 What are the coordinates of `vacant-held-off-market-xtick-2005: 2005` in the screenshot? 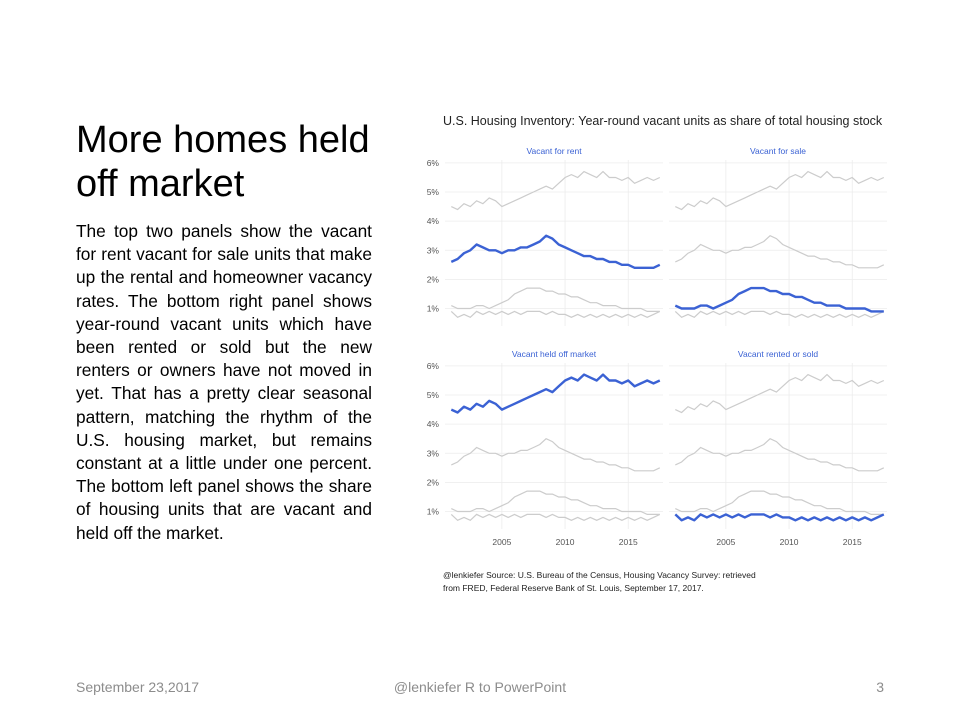 It's located at (501, 542).